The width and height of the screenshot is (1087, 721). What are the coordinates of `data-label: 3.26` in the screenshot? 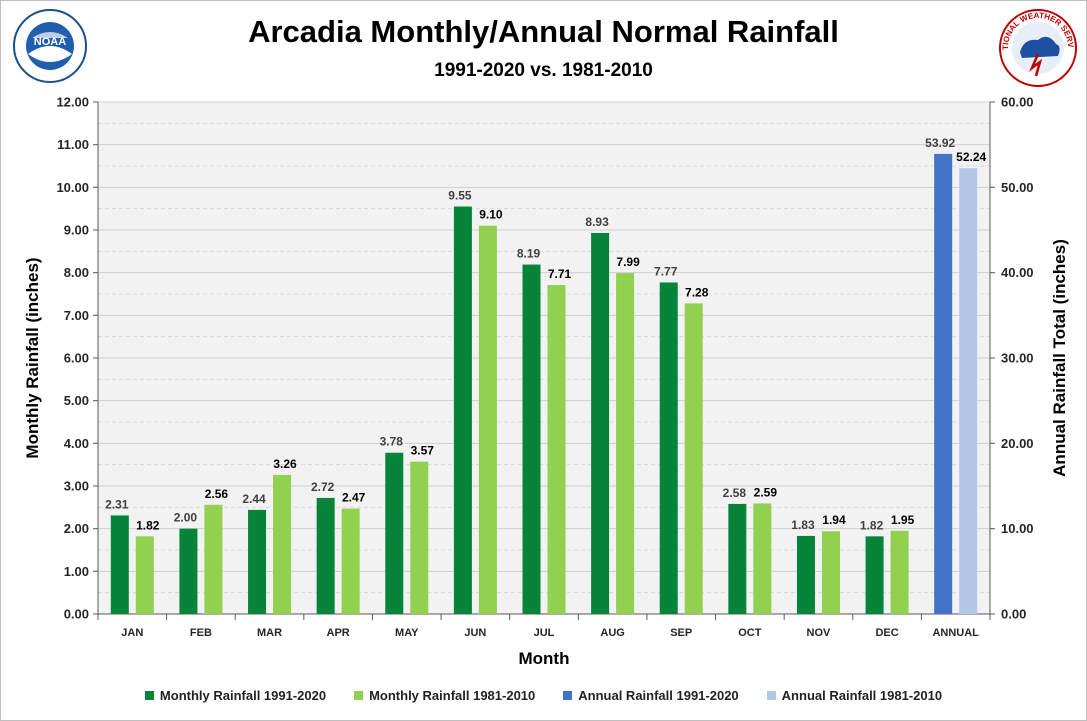 It's located at (285, 464).